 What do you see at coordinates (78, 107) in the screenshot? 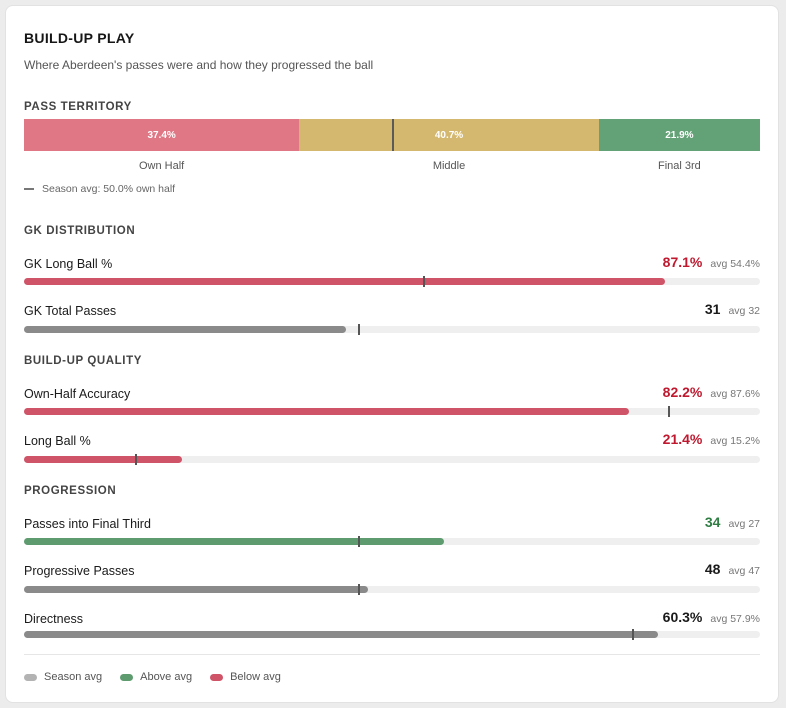
I see `section-title-pass-territory: PASS TERRITORY` at bounding box center [78, 107].